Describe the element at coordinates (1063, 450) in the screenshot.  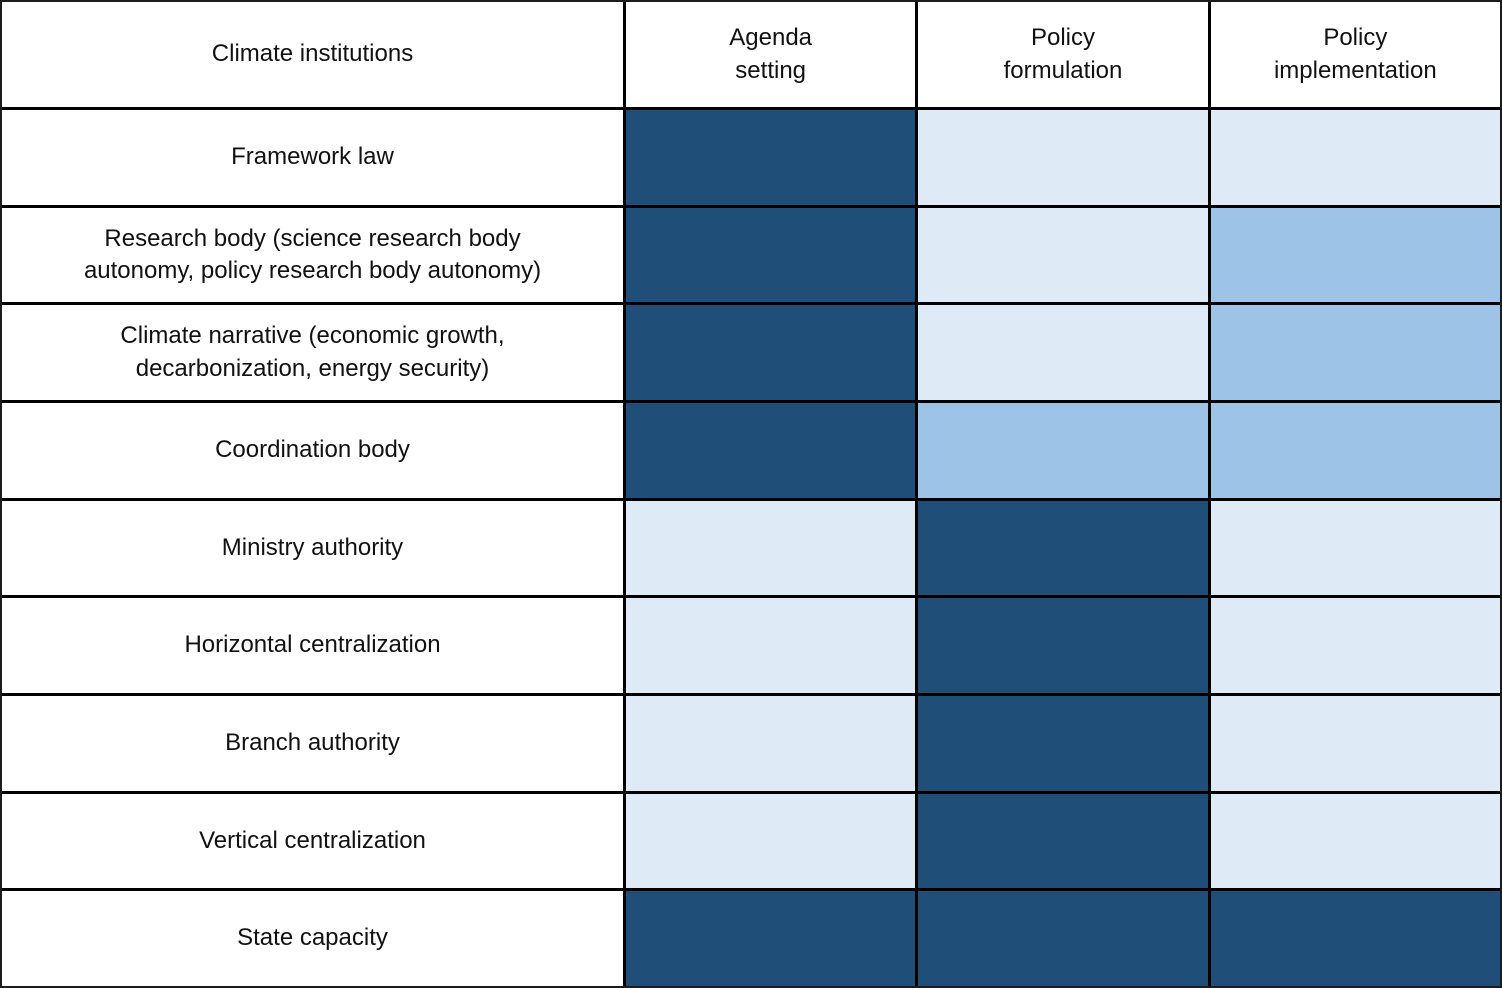
I see `cell-coordination-body-policy-formulation` at that location.